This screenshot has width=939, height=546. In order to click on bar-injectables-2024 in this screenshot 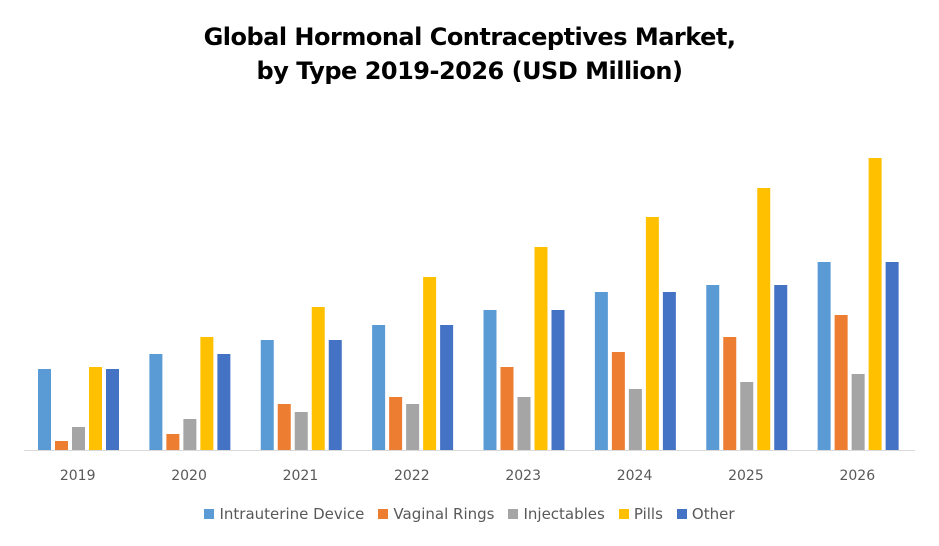, I will do `click(635, 419)`.